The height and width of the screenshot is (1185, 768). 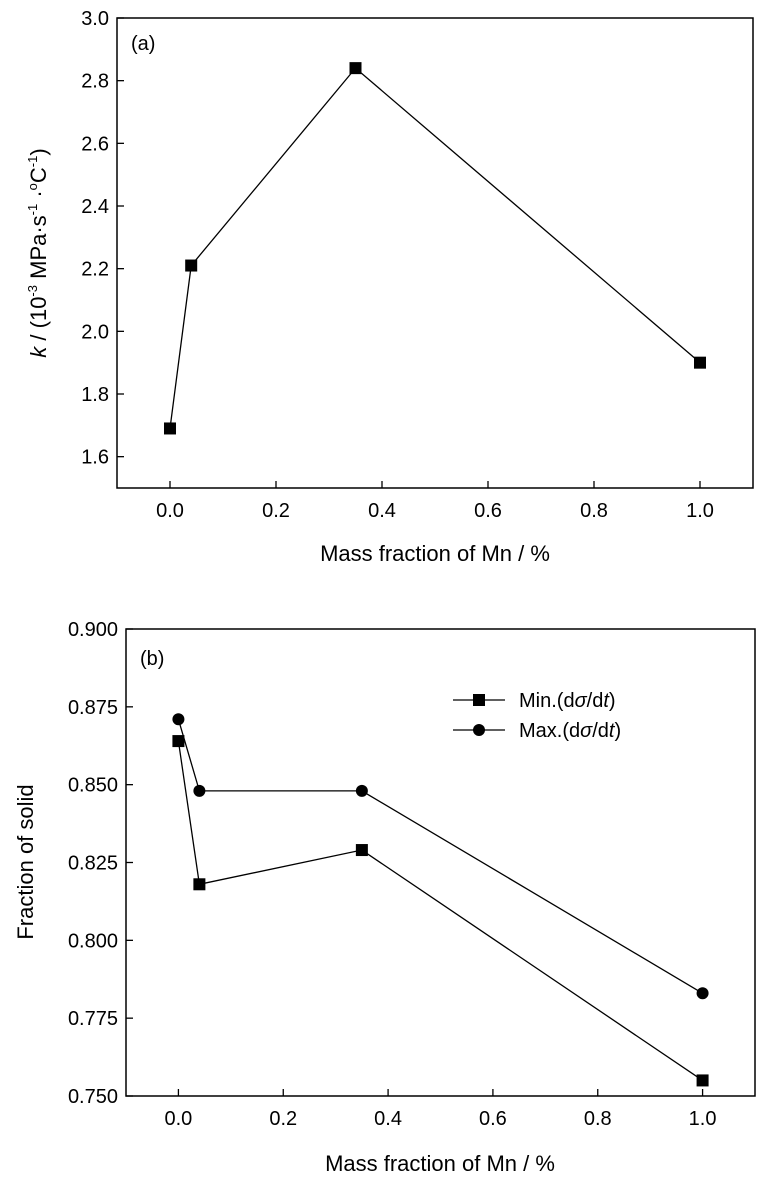 What do you see at coordinates (95, 19) in the screenshot?
I see `y-tick-label: 3.0` at bounding box center [95, 19].